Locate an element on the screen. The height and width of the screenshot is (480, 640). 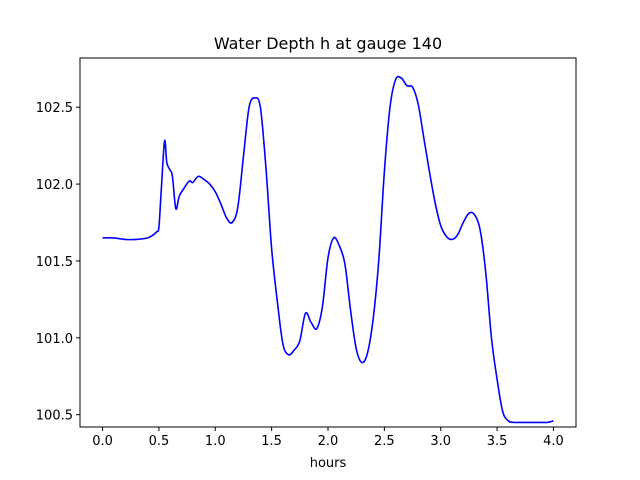
x-tick-label: 0.5 is located at coordinates (159, 441).